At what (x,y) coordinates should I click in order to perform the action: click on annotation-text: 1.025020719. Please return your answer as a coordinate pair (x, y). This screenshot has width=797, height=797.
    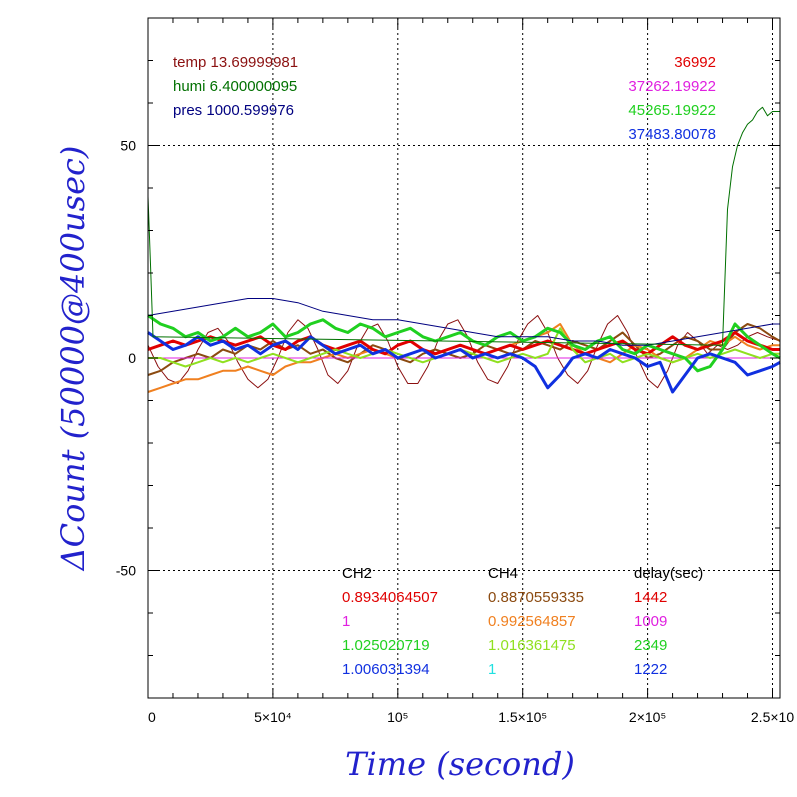
    Looking at the image, I should click on (386, 645).